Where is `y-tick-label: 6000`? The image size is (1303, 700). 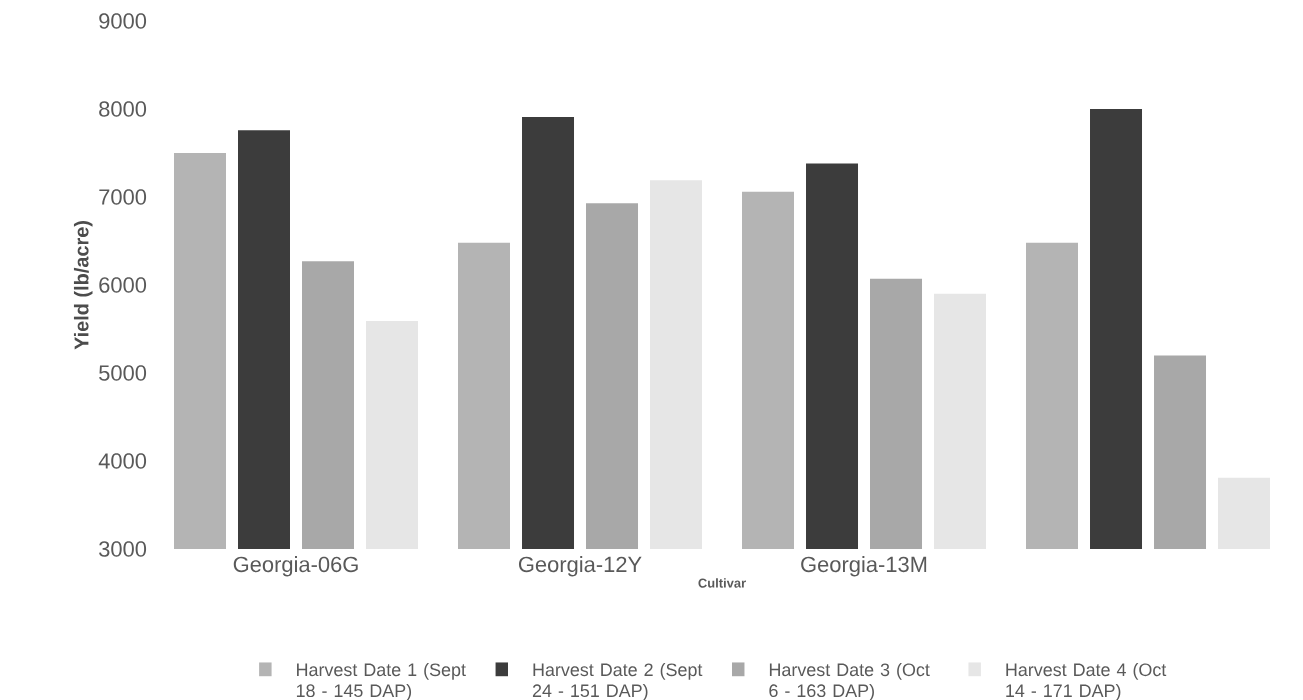
y-tick-label: 6000 is located at coordinates (123, 285).